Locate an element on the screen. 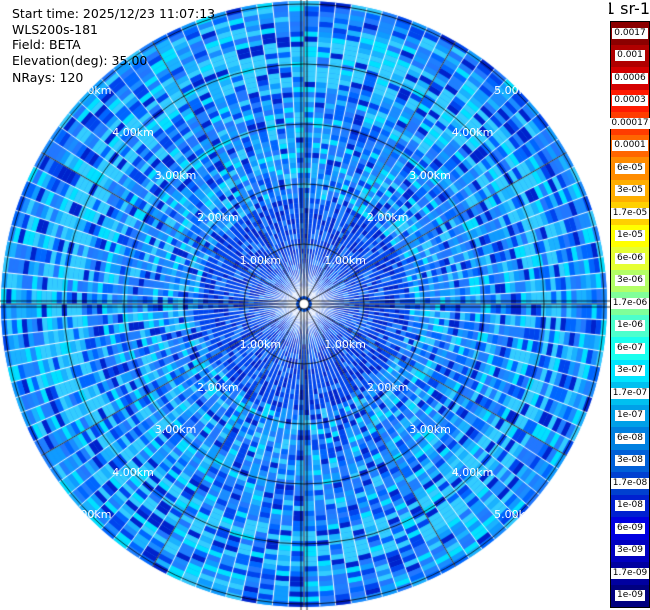 Image resolution: width=650 pixels, height=610 pixels. colorbar-tick-label: 1.7e-05 is located at coordinates (630, 213).